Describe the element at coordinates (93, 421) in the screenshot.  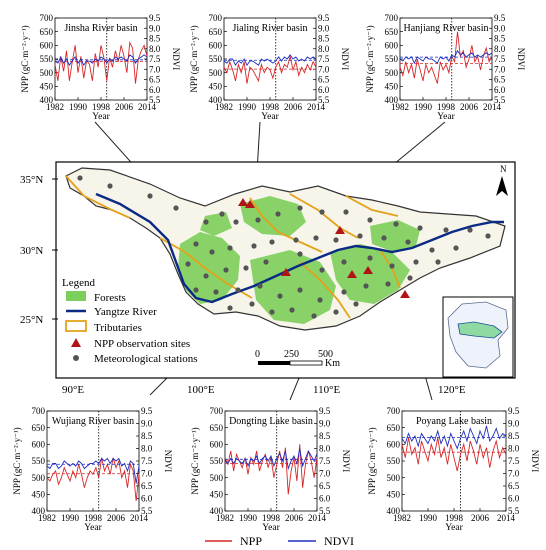
I see `chart-title: Wujiang River basin` at that location.